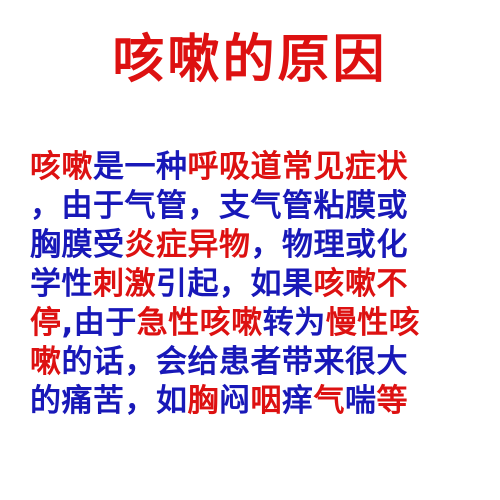  I want to click on text-line: 咳嗽是一种呼吸道常见症状, so click(250, 167).